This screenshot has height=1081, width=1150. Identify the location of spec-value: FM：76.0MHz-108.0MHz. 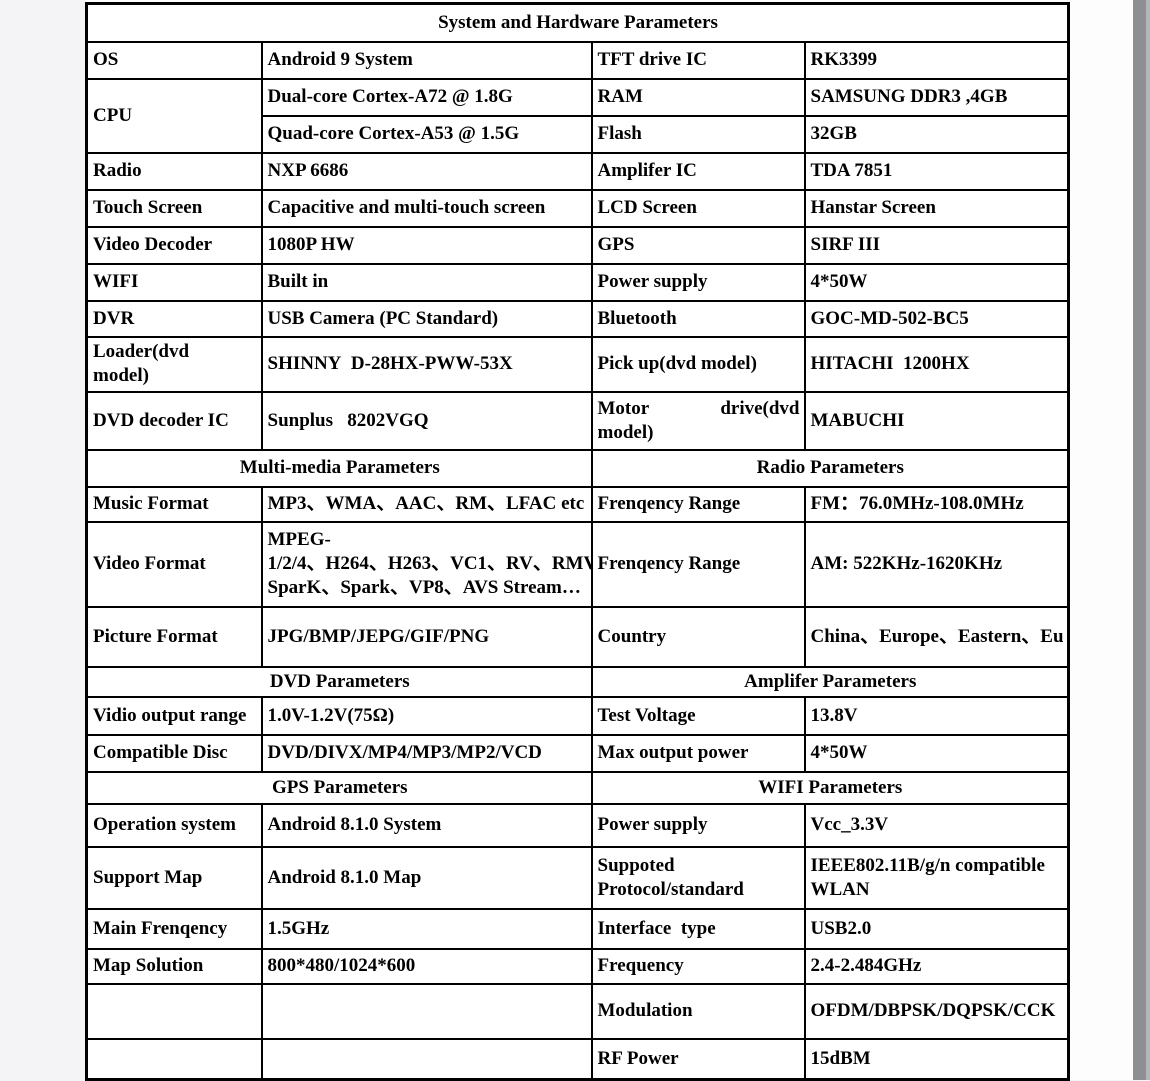
(936, 504).